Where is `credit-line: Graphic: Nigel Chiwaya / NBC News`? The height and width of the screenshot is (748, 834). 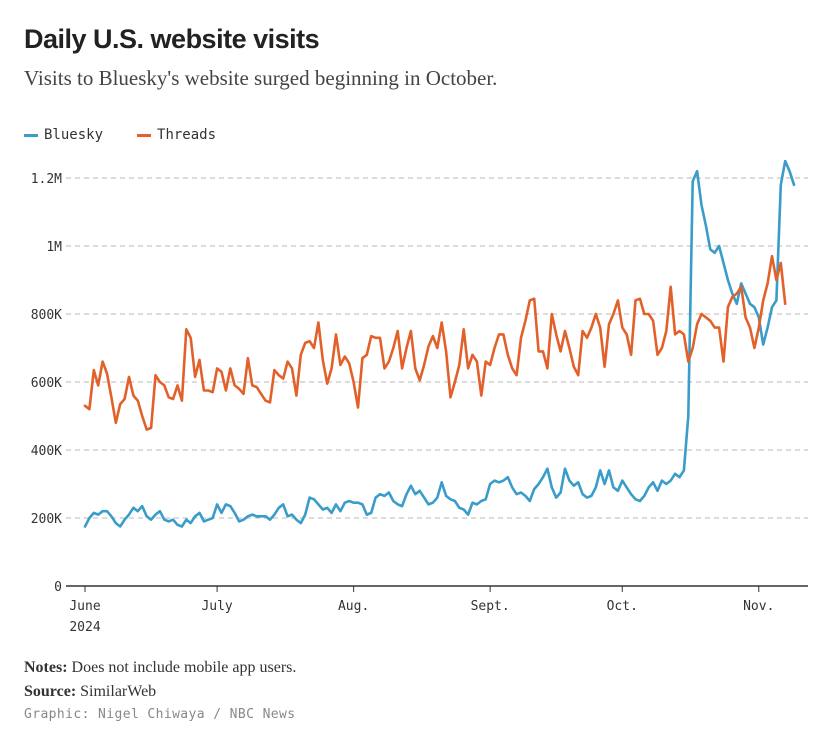
credit-line: Graphic: Nigel Chiwaya / NBC News is located at coordinates (160, 714).